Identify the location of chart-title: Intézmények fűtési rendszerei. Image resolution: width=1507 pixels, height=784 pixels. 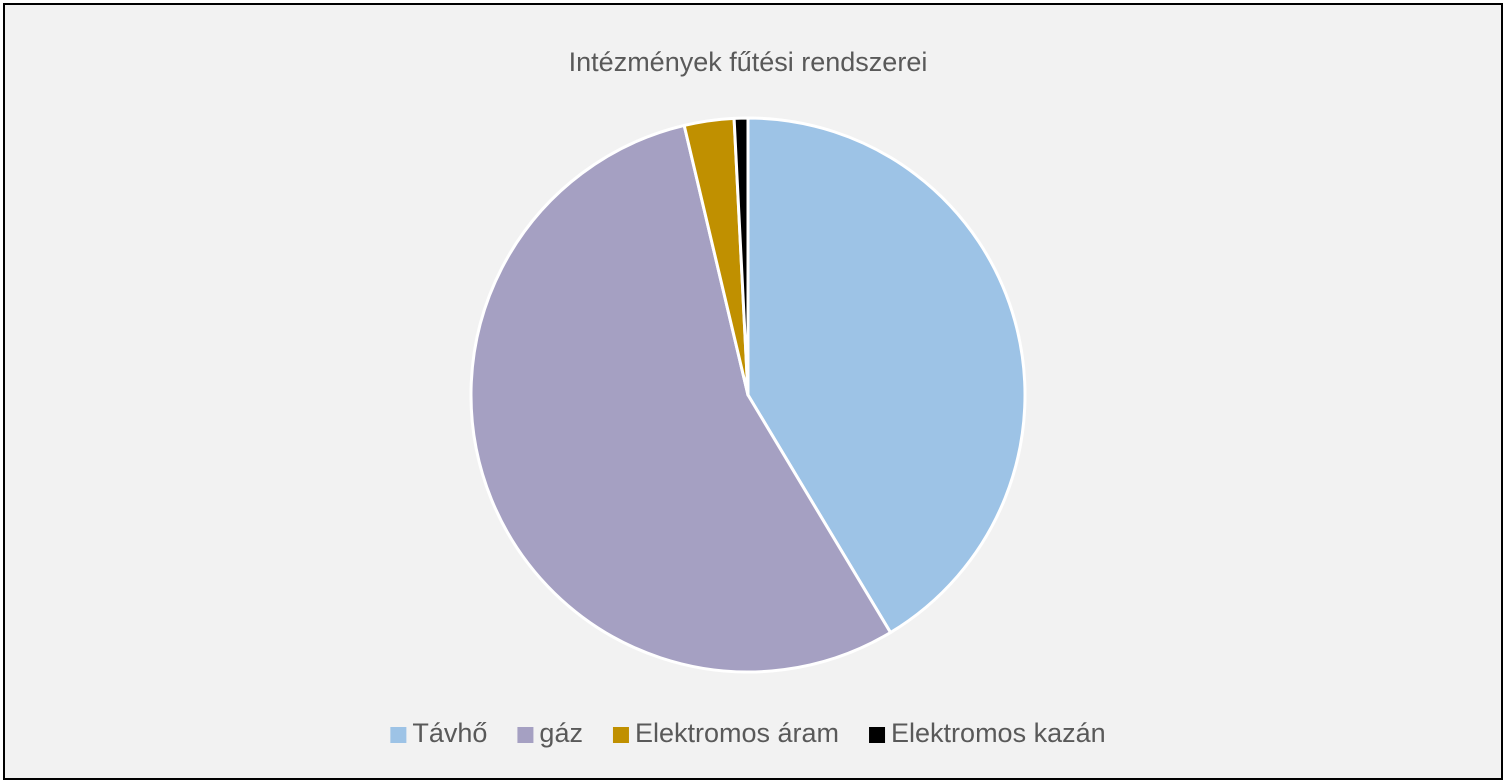
(748, 62).